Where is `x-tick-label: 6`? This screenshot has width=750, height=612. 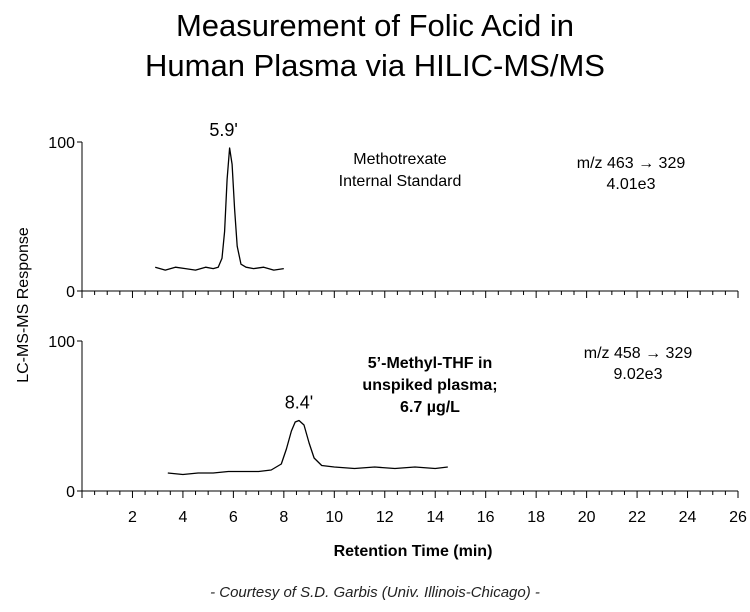 x-tick-label: 6 is located at coordinates (233, 517).